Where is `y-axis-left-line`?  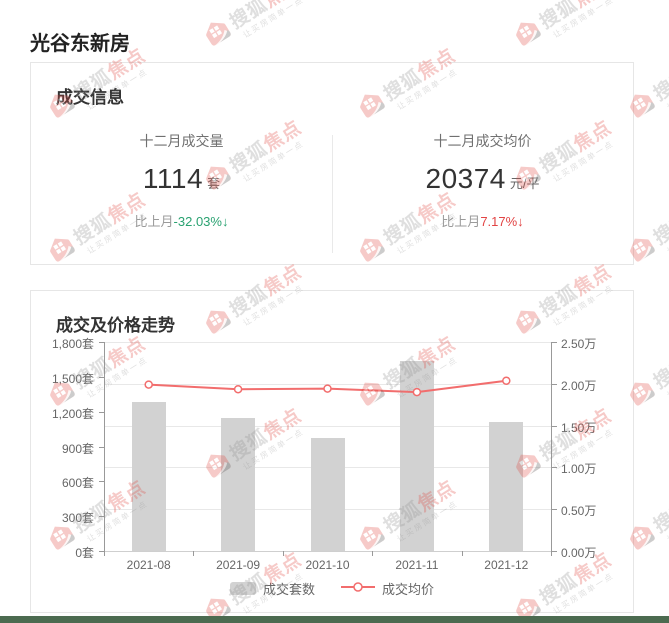 y-axis-left-line is located at coordinates (104, 446).